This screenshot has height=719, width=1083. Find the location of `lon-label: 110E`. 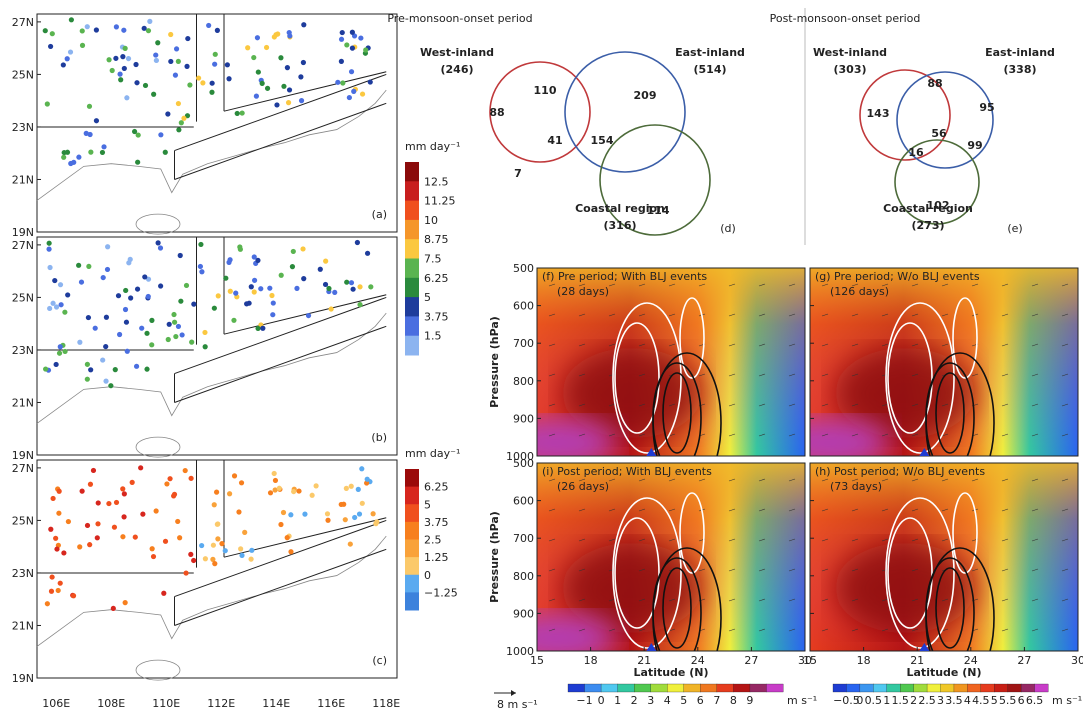

lon-label: 110E is located at coordinates (166, 703).